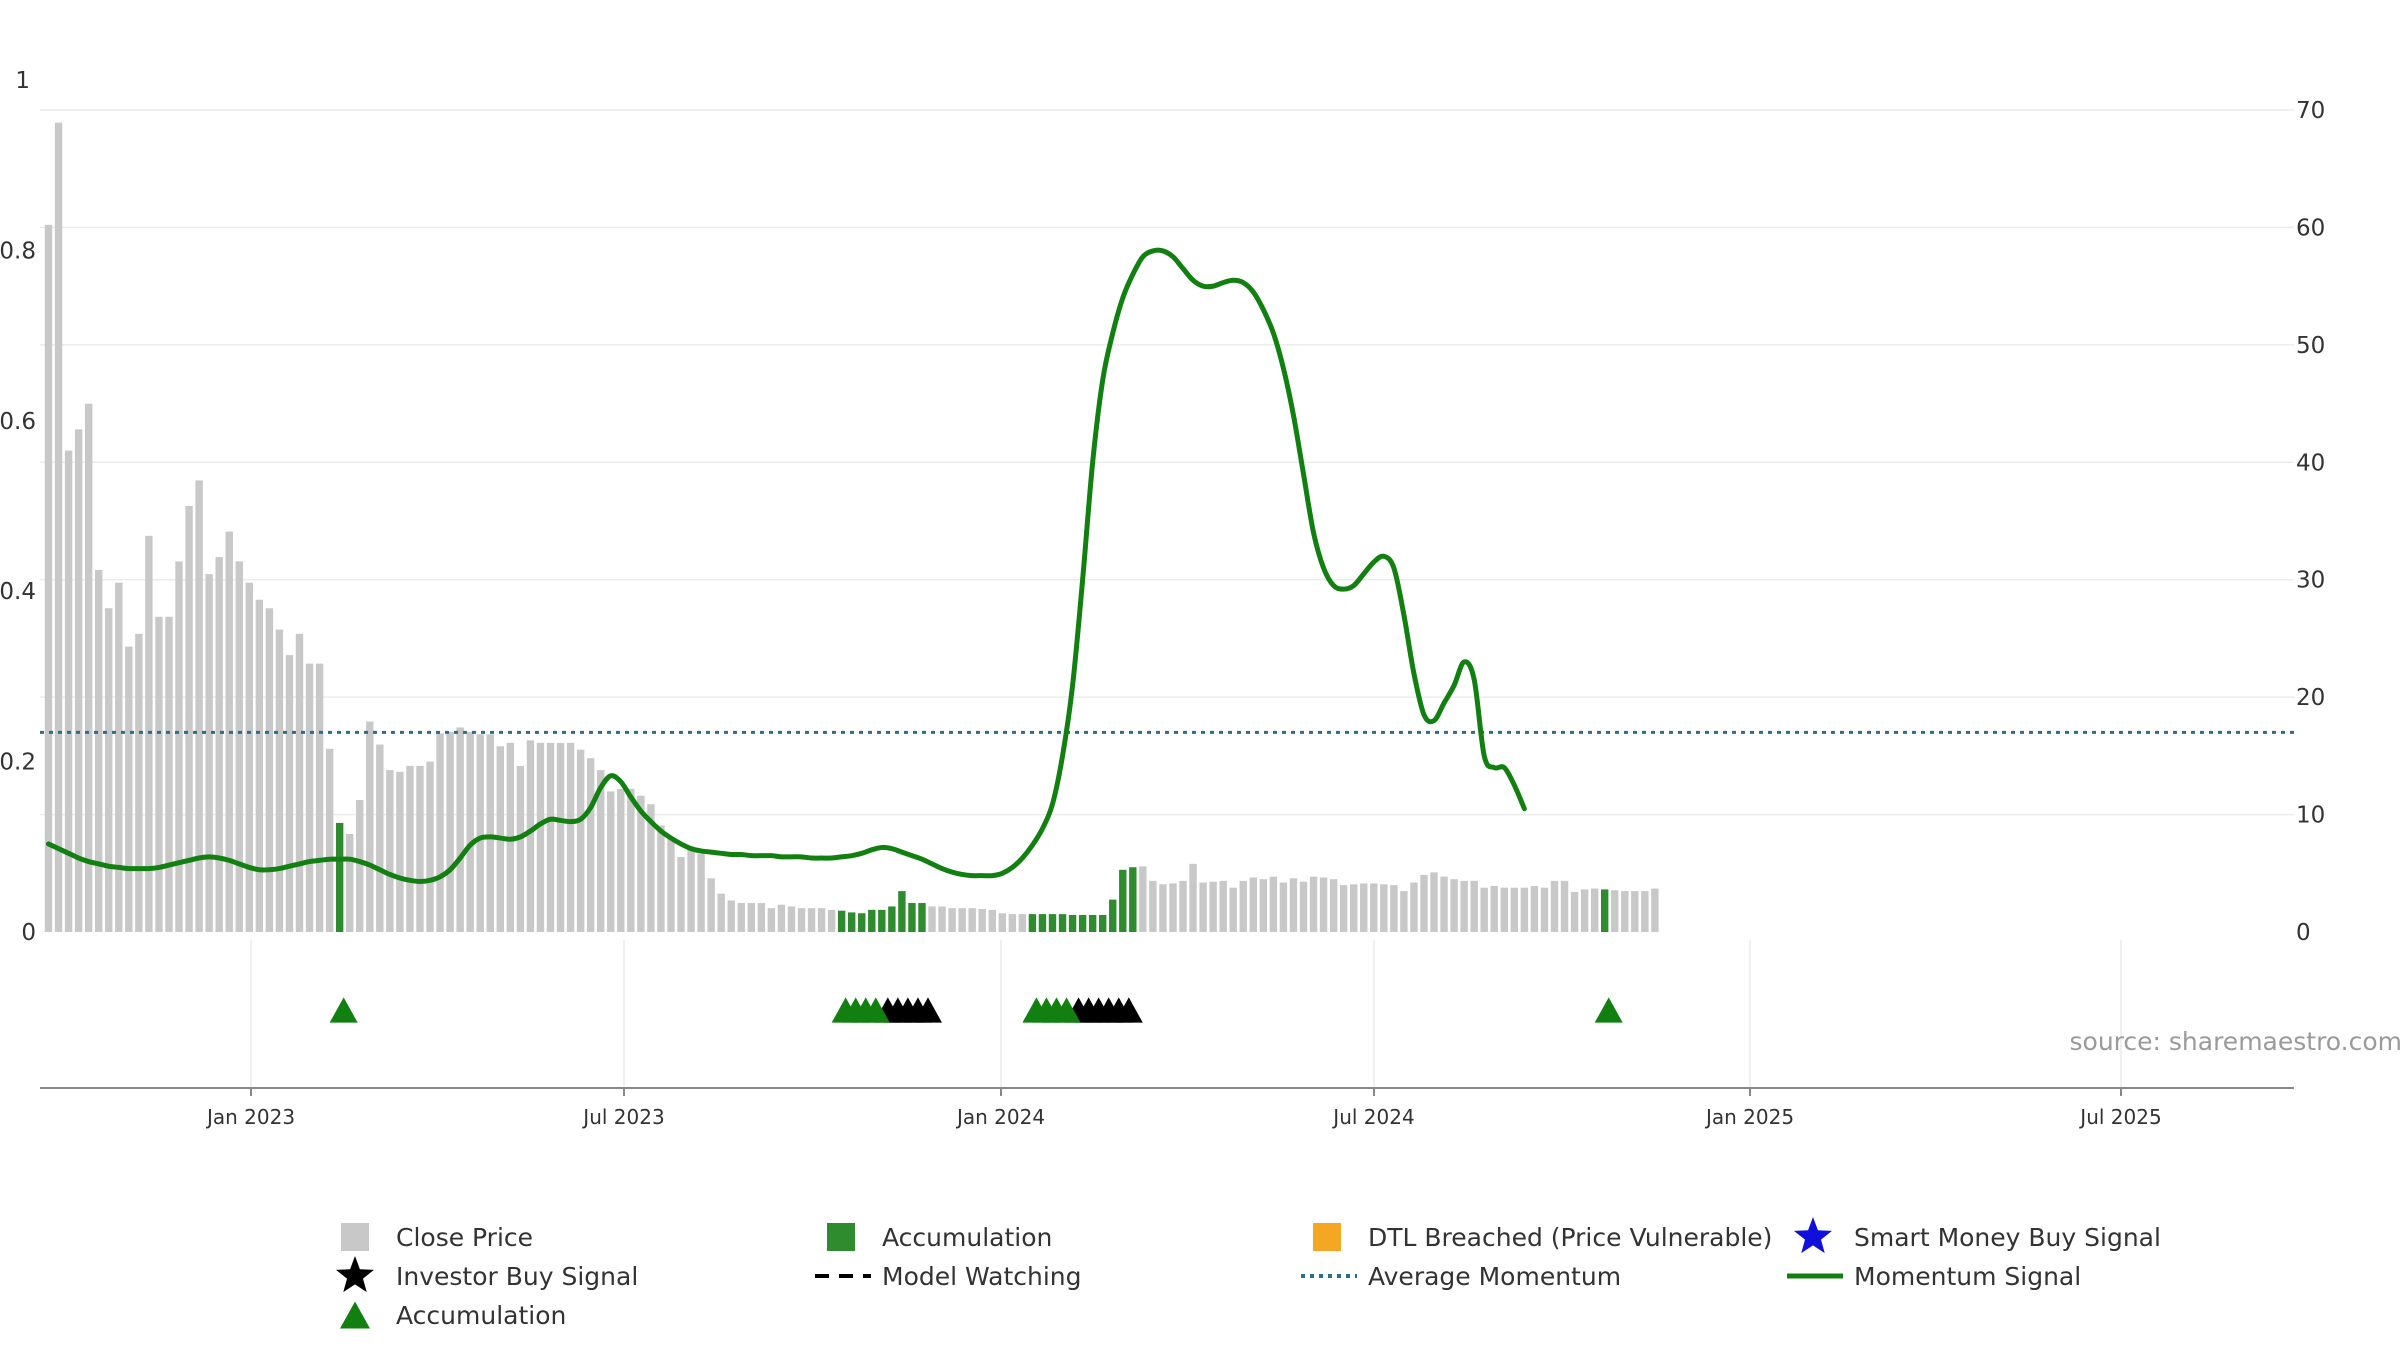 The height and width of the screenshot is (1350, 2400). I want to click on x-tick-label: Jul 2023, so click(622, 1117).